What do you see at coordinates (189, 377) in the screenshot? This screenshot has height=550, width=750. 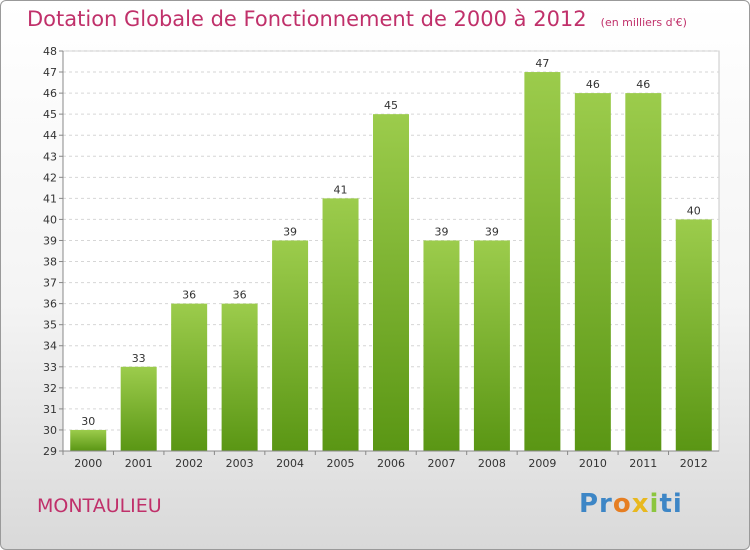 I see `bar-2002` at bounding box center [189, 377].